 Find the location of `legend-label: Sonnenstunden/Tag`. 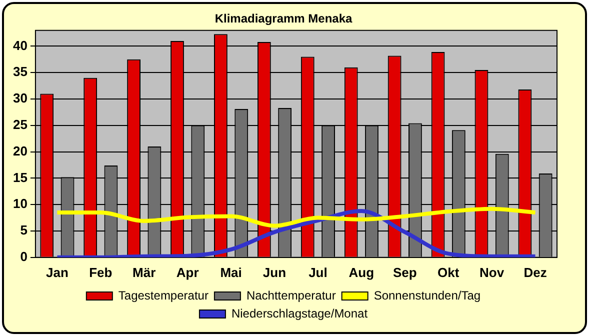

legend-label: Sonnenstunden/Tag is located at coordinates (427, 295).